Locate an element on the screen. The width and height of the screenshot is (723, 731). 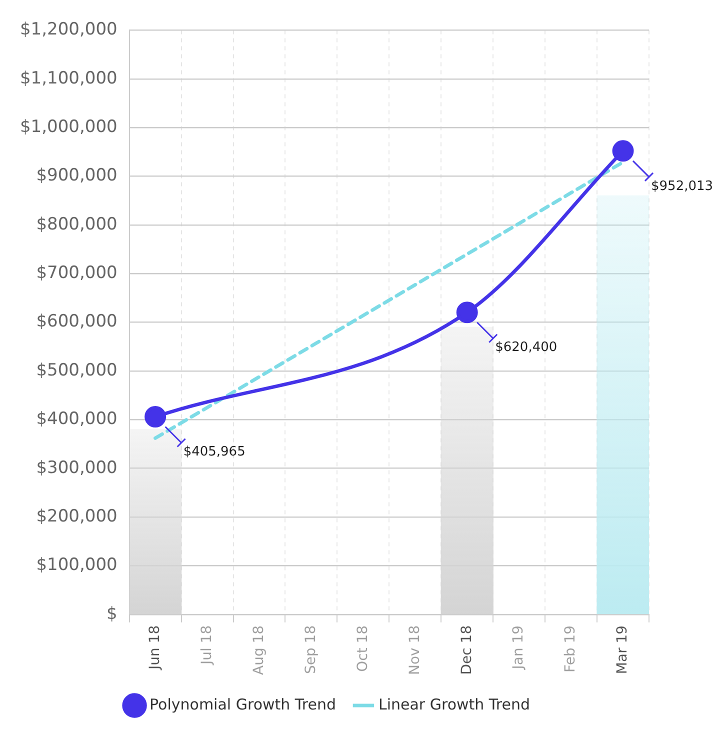
legend-label: Linear Growth Trend is located at coordinates (454, 704).